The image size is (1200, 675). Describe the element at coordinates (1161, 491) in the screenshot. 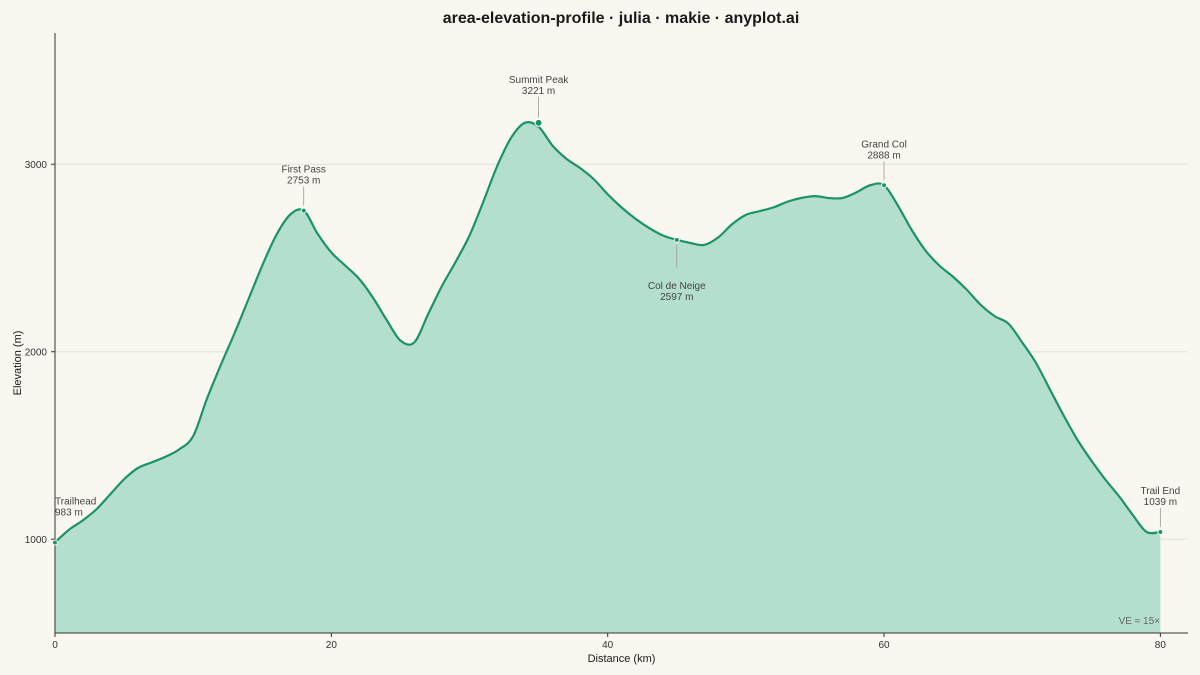

I see `waypoint-name: Trail End` at that location.